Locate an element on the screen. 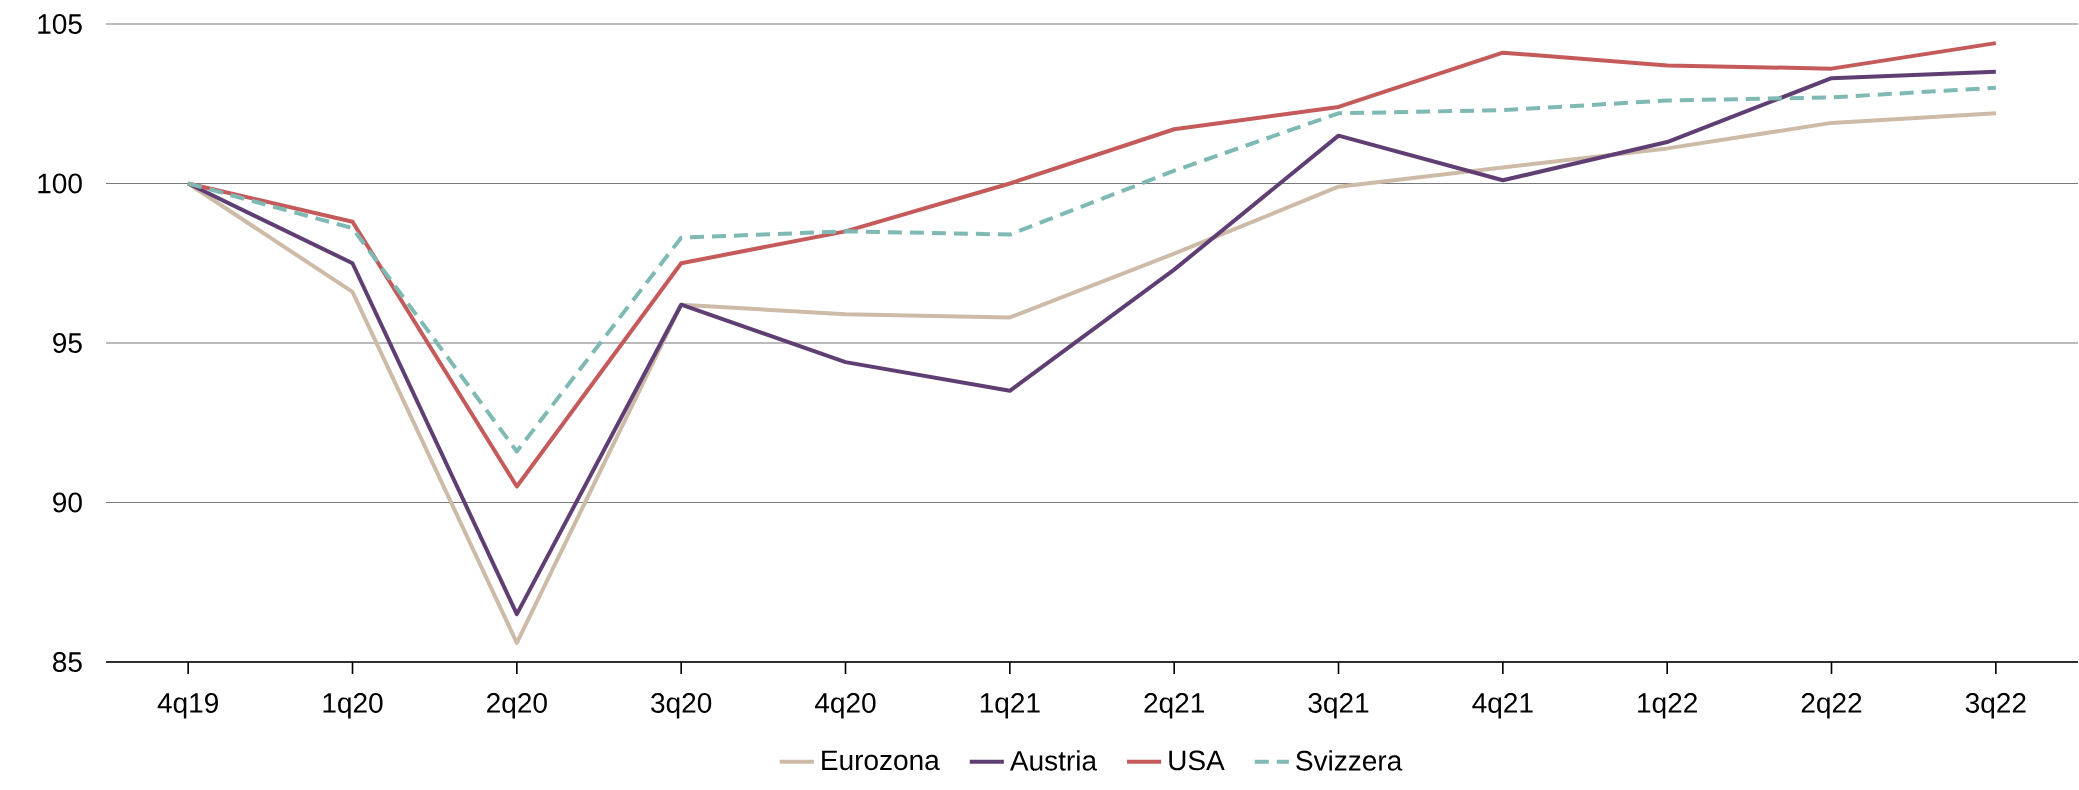  x-tick-label: 2q22 is located at coordinates (1831, 706).